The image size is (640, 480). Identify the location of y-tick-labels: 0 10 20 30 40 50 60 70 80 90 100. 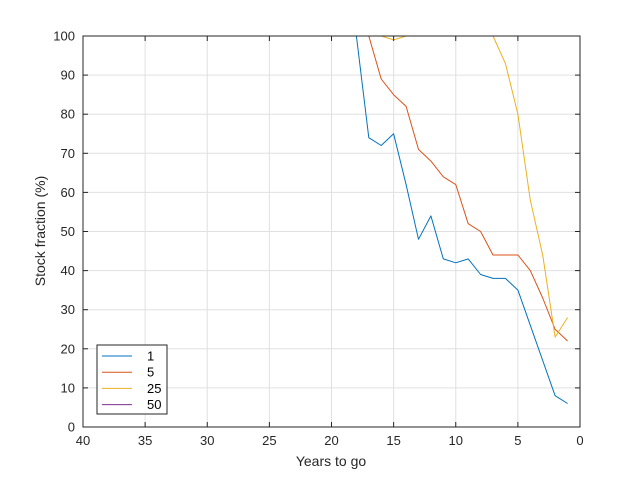
(64, 232).